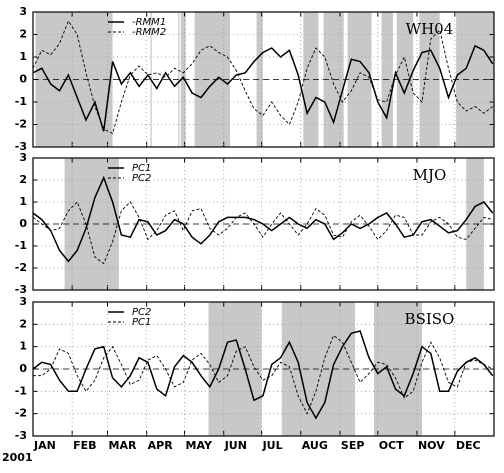 The height and width of the screenshot is (473, 504). What do you see at coordinates (315, 445) in the screenshot?
I see `x-tick-label: AUG` at bounding box center [315, 445].